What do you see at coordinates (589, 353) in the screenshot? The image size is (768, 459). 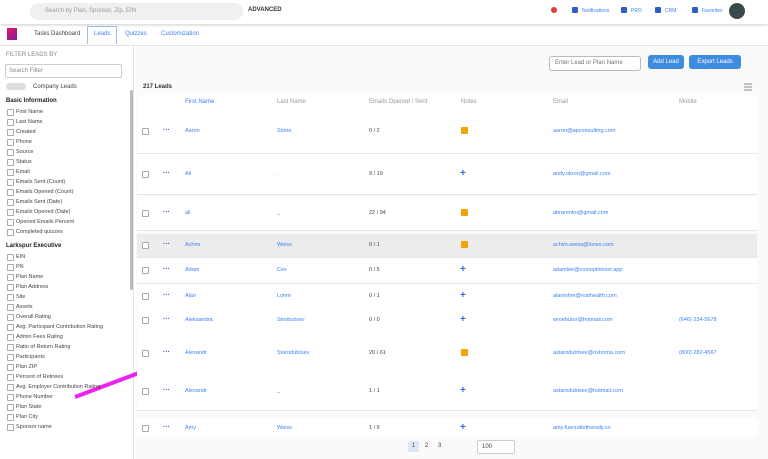 I see `cell-email: astarodubtsev@ristroma.com` at bounding box center [589, 353].